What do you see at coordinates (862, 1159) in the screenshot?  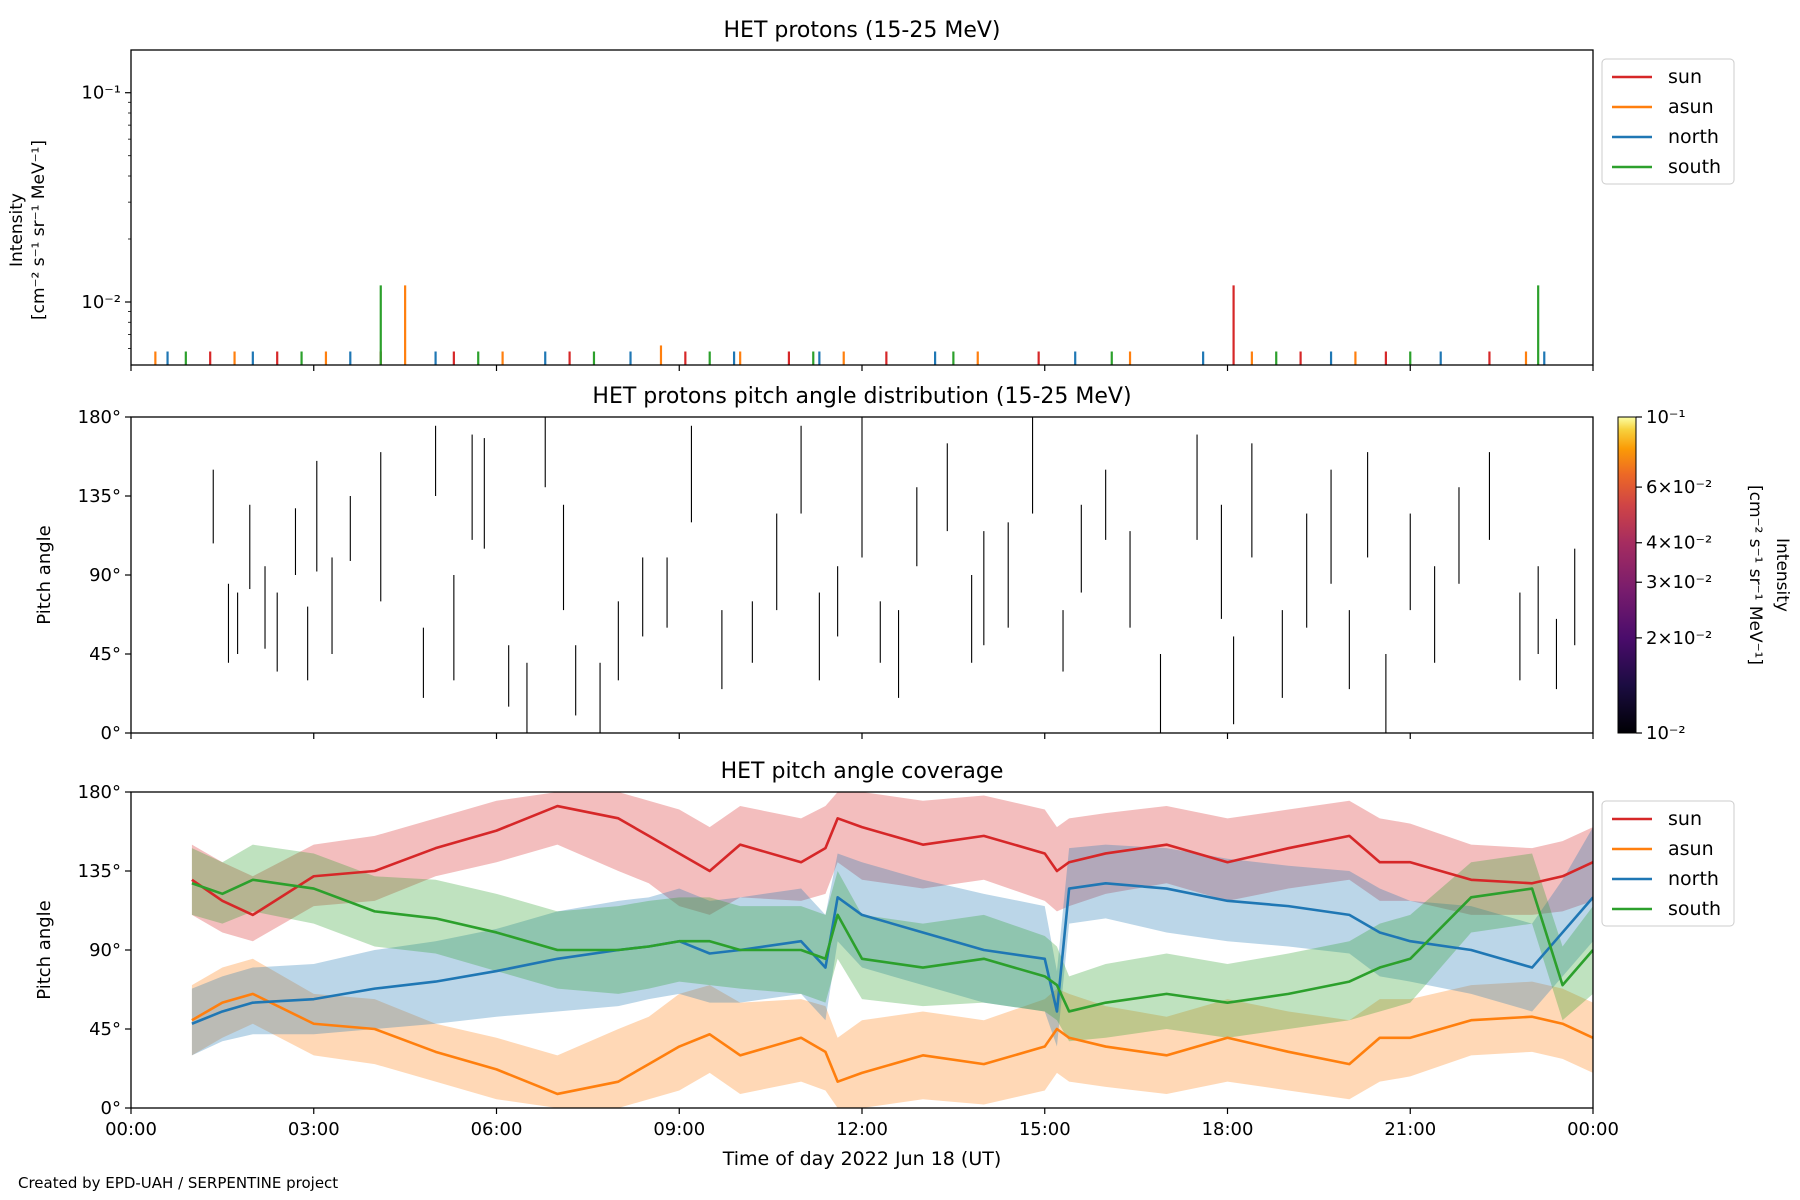 I see `x-axis-label: Time of day 2022 Jun 18 (UT)` at bounding box center [862, 1159].